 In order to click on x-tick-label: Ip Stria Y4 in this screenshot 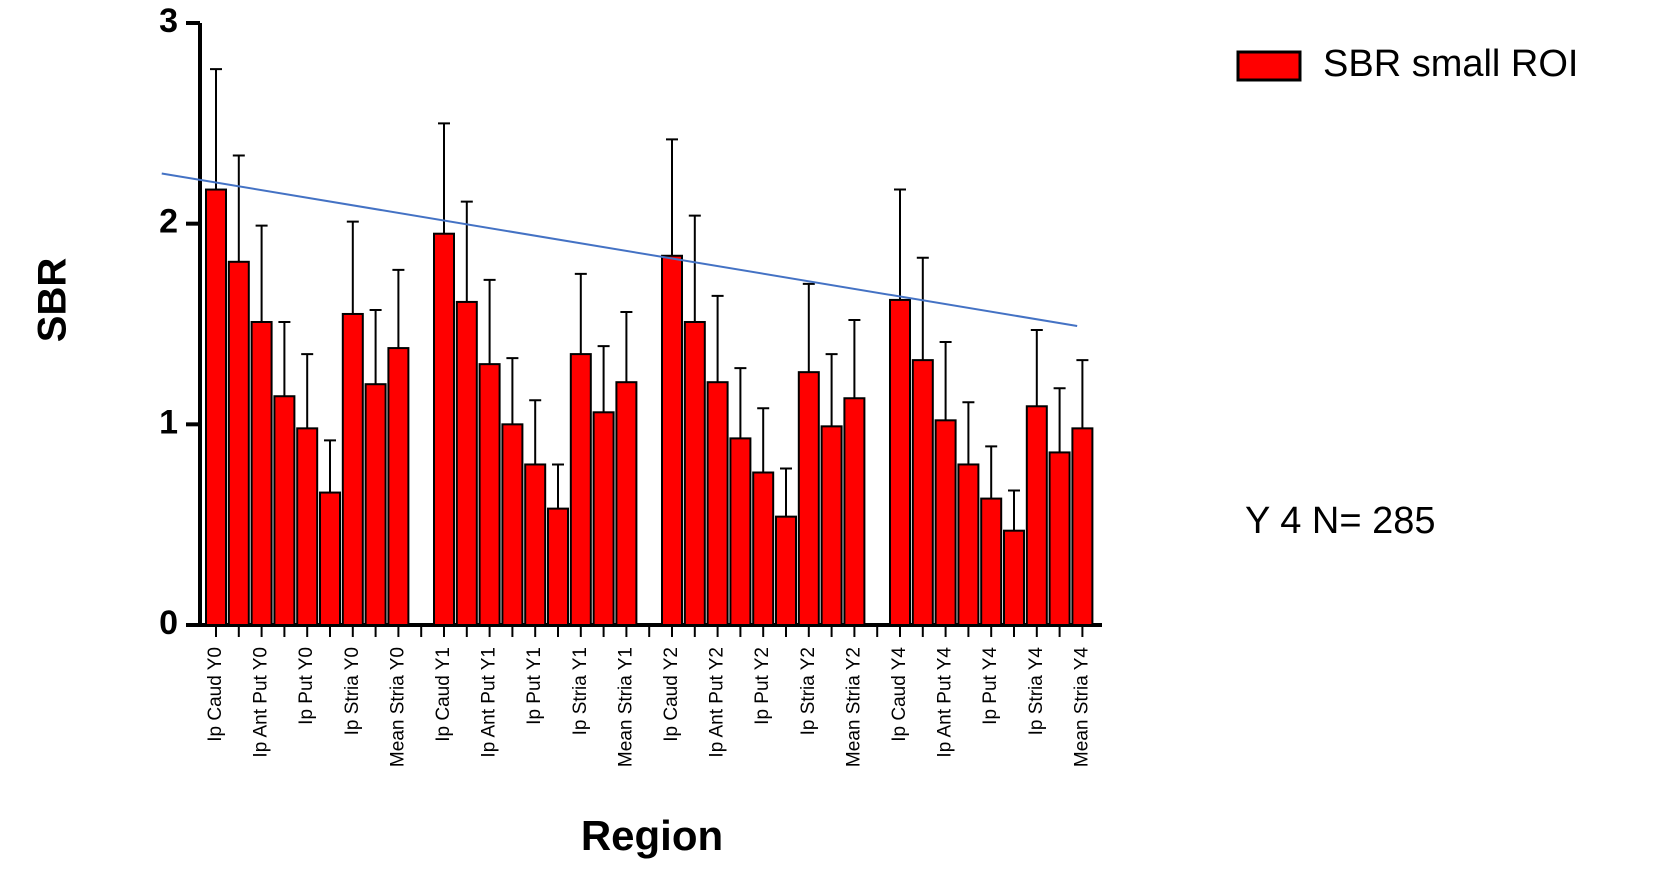, I will do `click(1036, 691)`.